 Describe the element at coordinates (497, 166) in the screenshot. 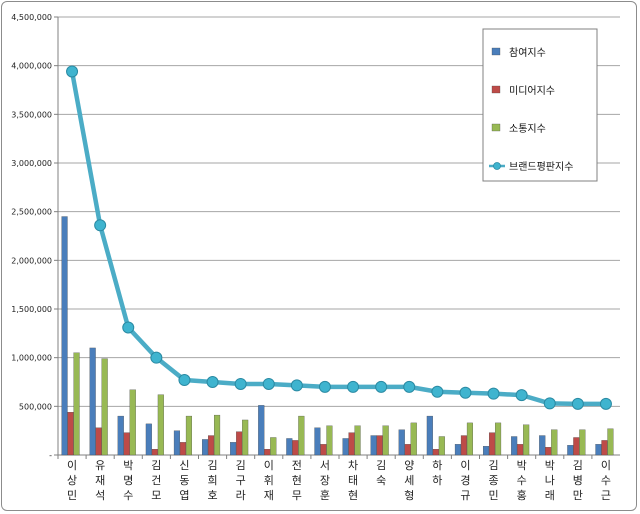

I see `legend-marker` at that location.